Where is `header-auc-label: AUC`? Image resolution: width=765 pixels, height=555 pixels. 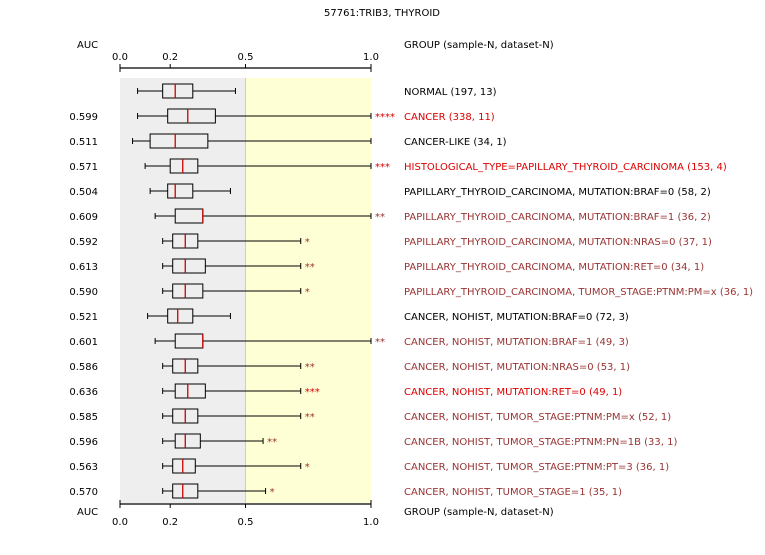 header-auc-label: AUC is located at coordinates (87, 45).